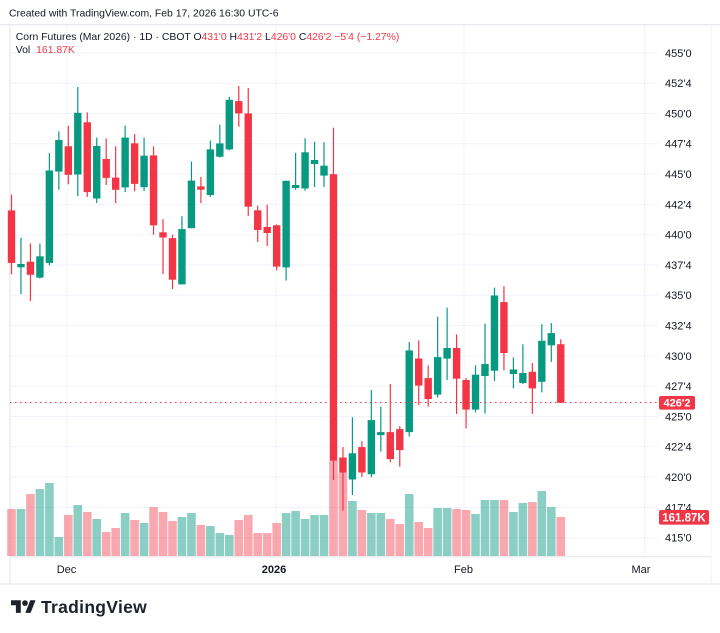  I want to click on svg-text: 415'0, so click(678, 539).